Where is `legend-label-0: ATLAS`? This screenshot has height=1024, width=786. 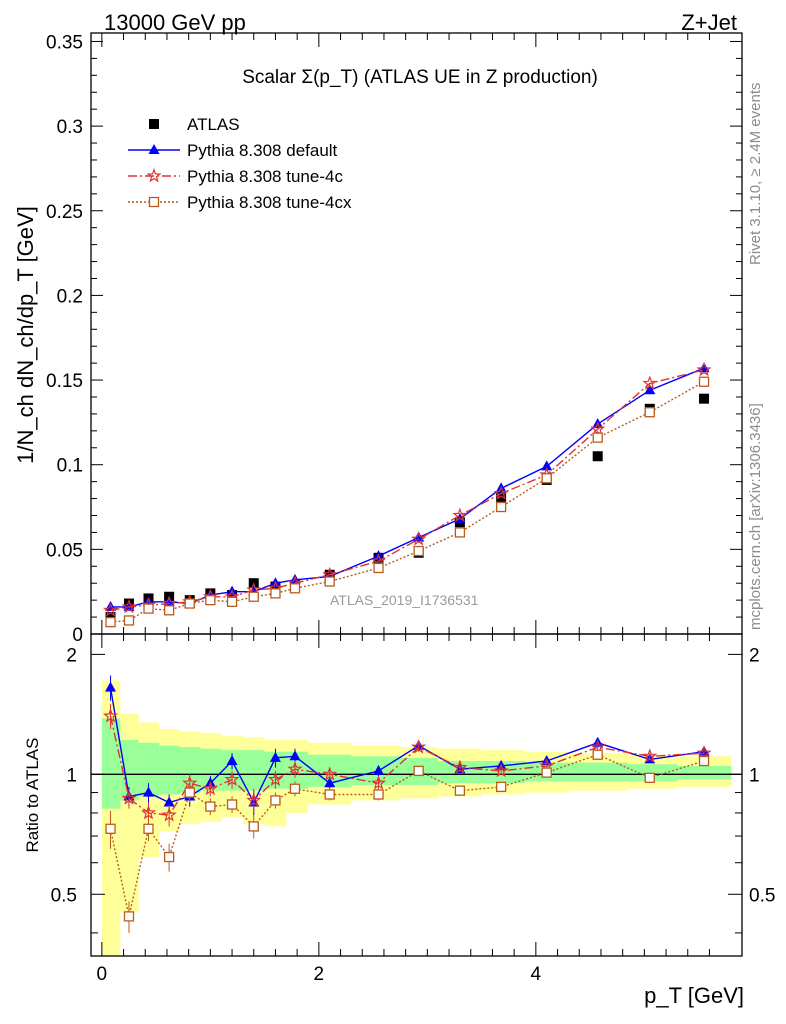 legend-label-0: ATLAS is located at coordinates (213, 124).